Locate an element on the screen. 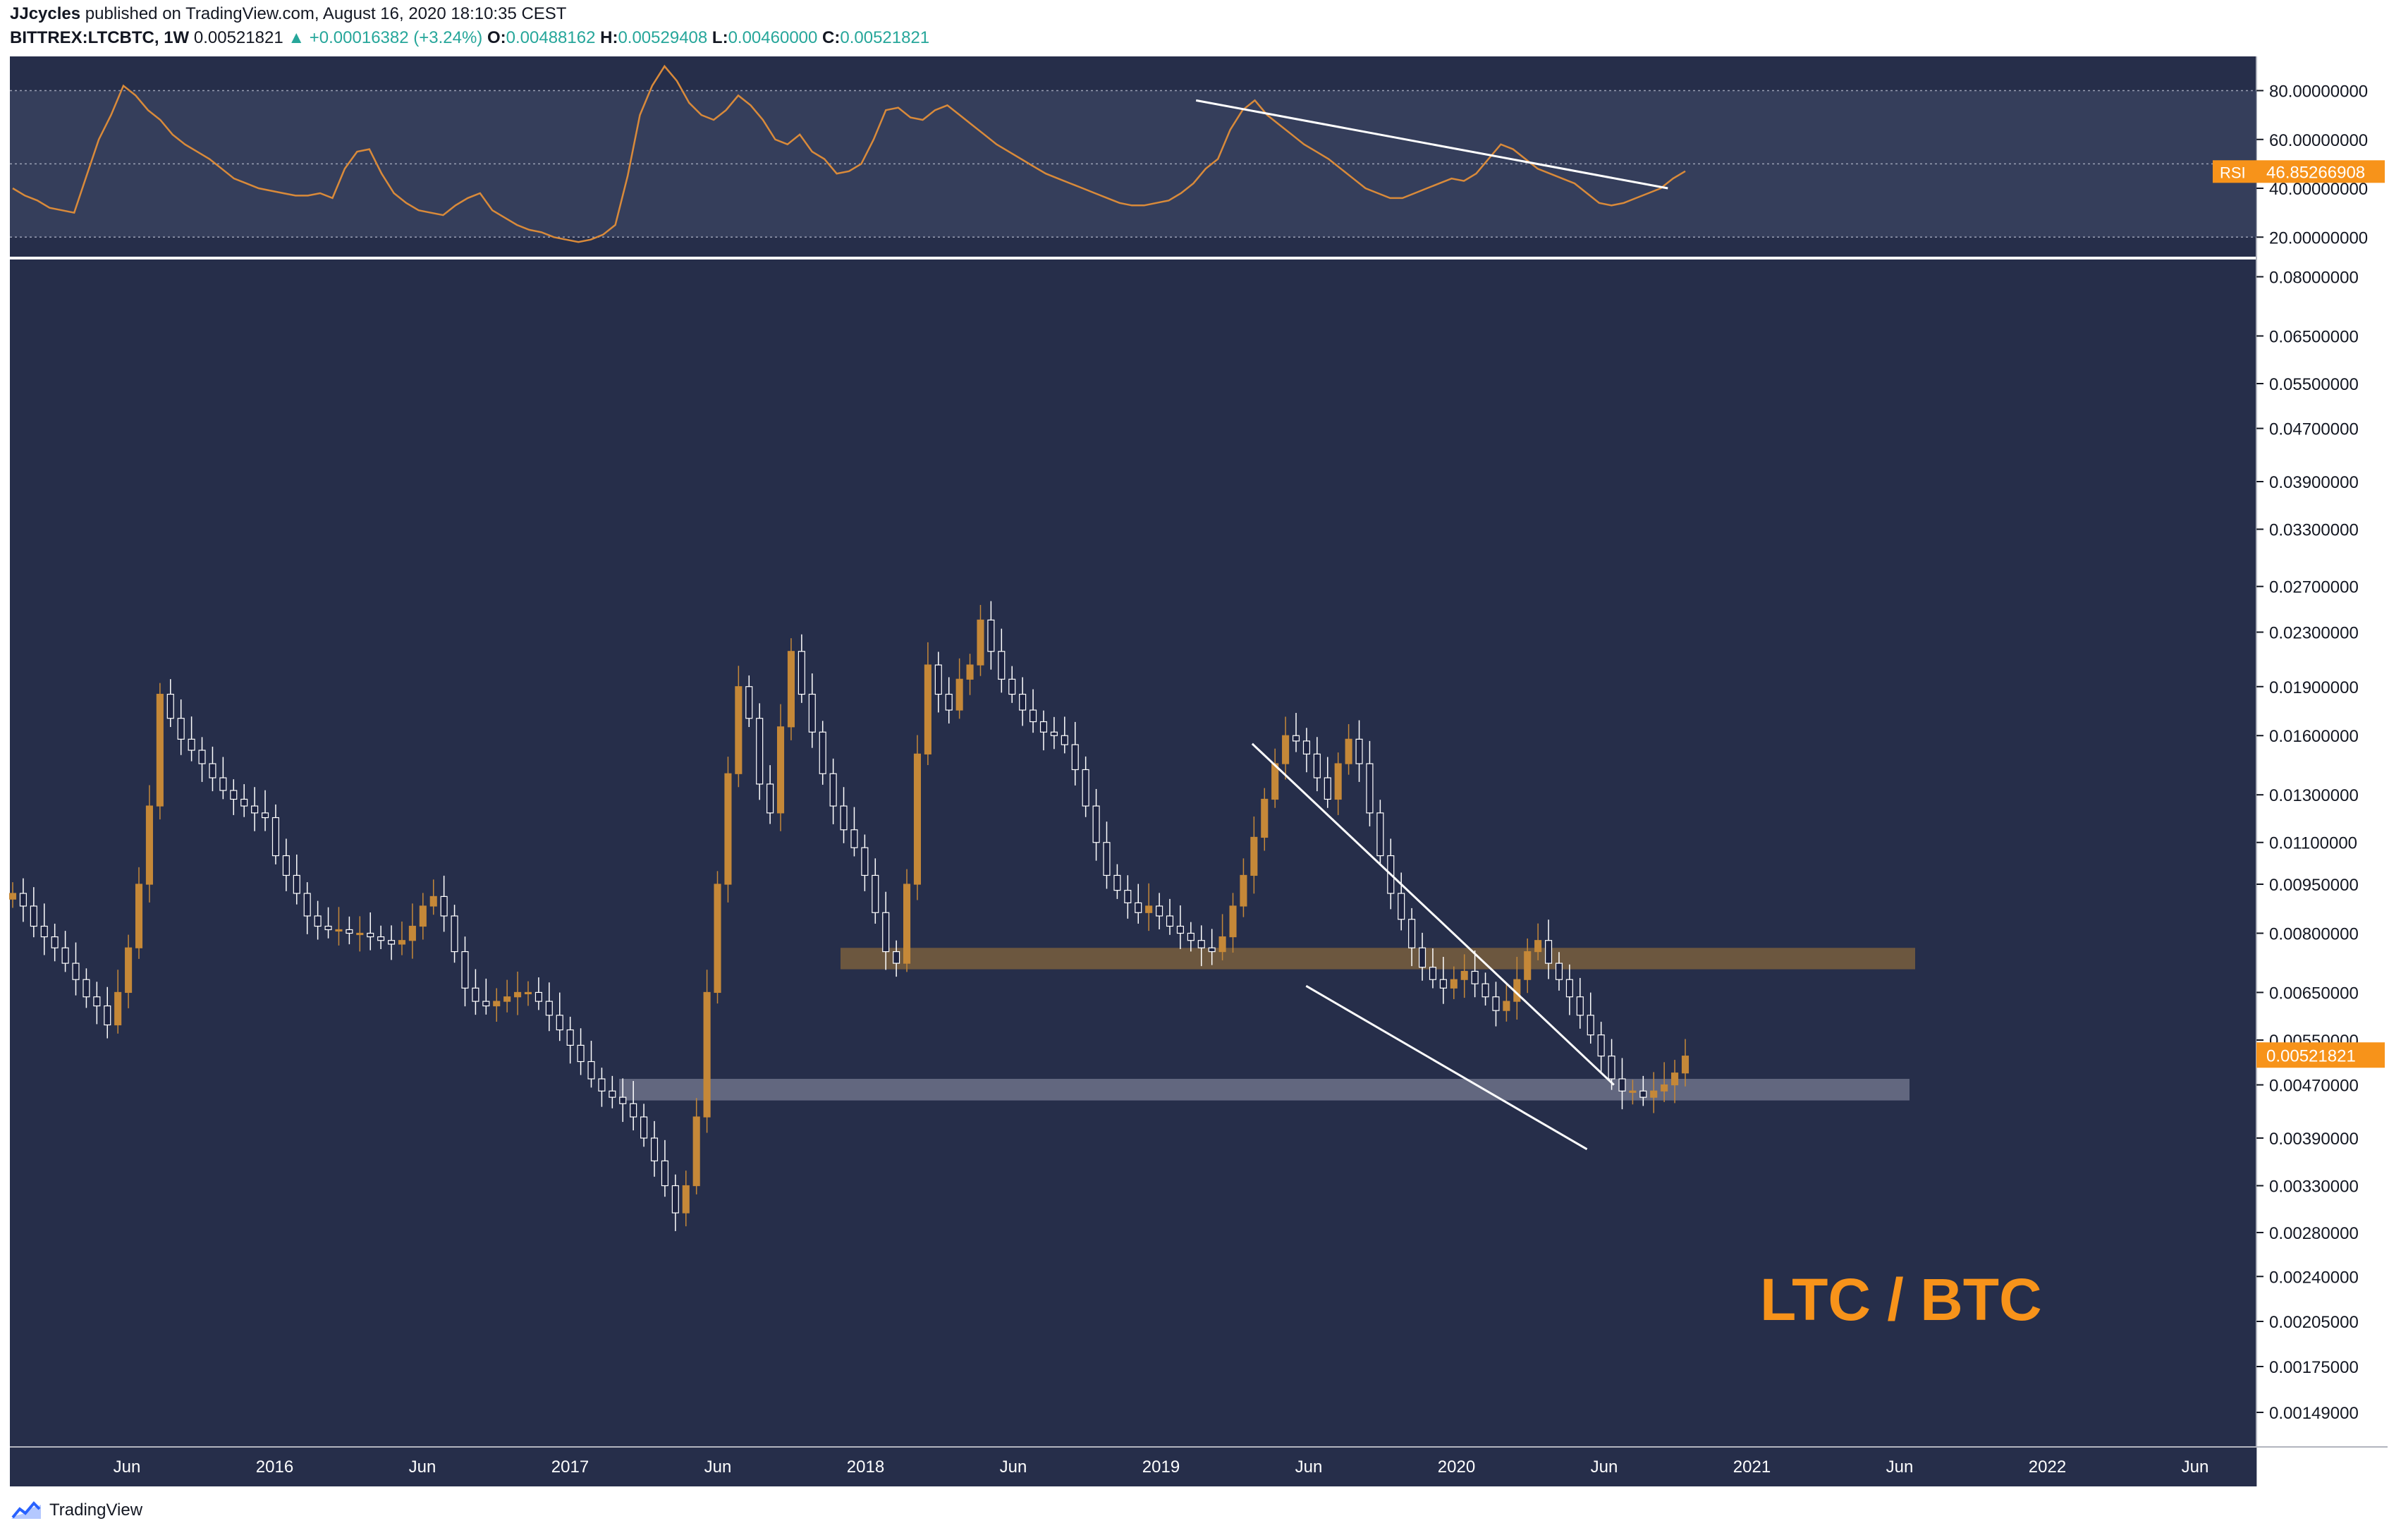 The image size is (2389, 1540). chart-watermark: LTC / BTC is located at coordinates (1901, 1300).